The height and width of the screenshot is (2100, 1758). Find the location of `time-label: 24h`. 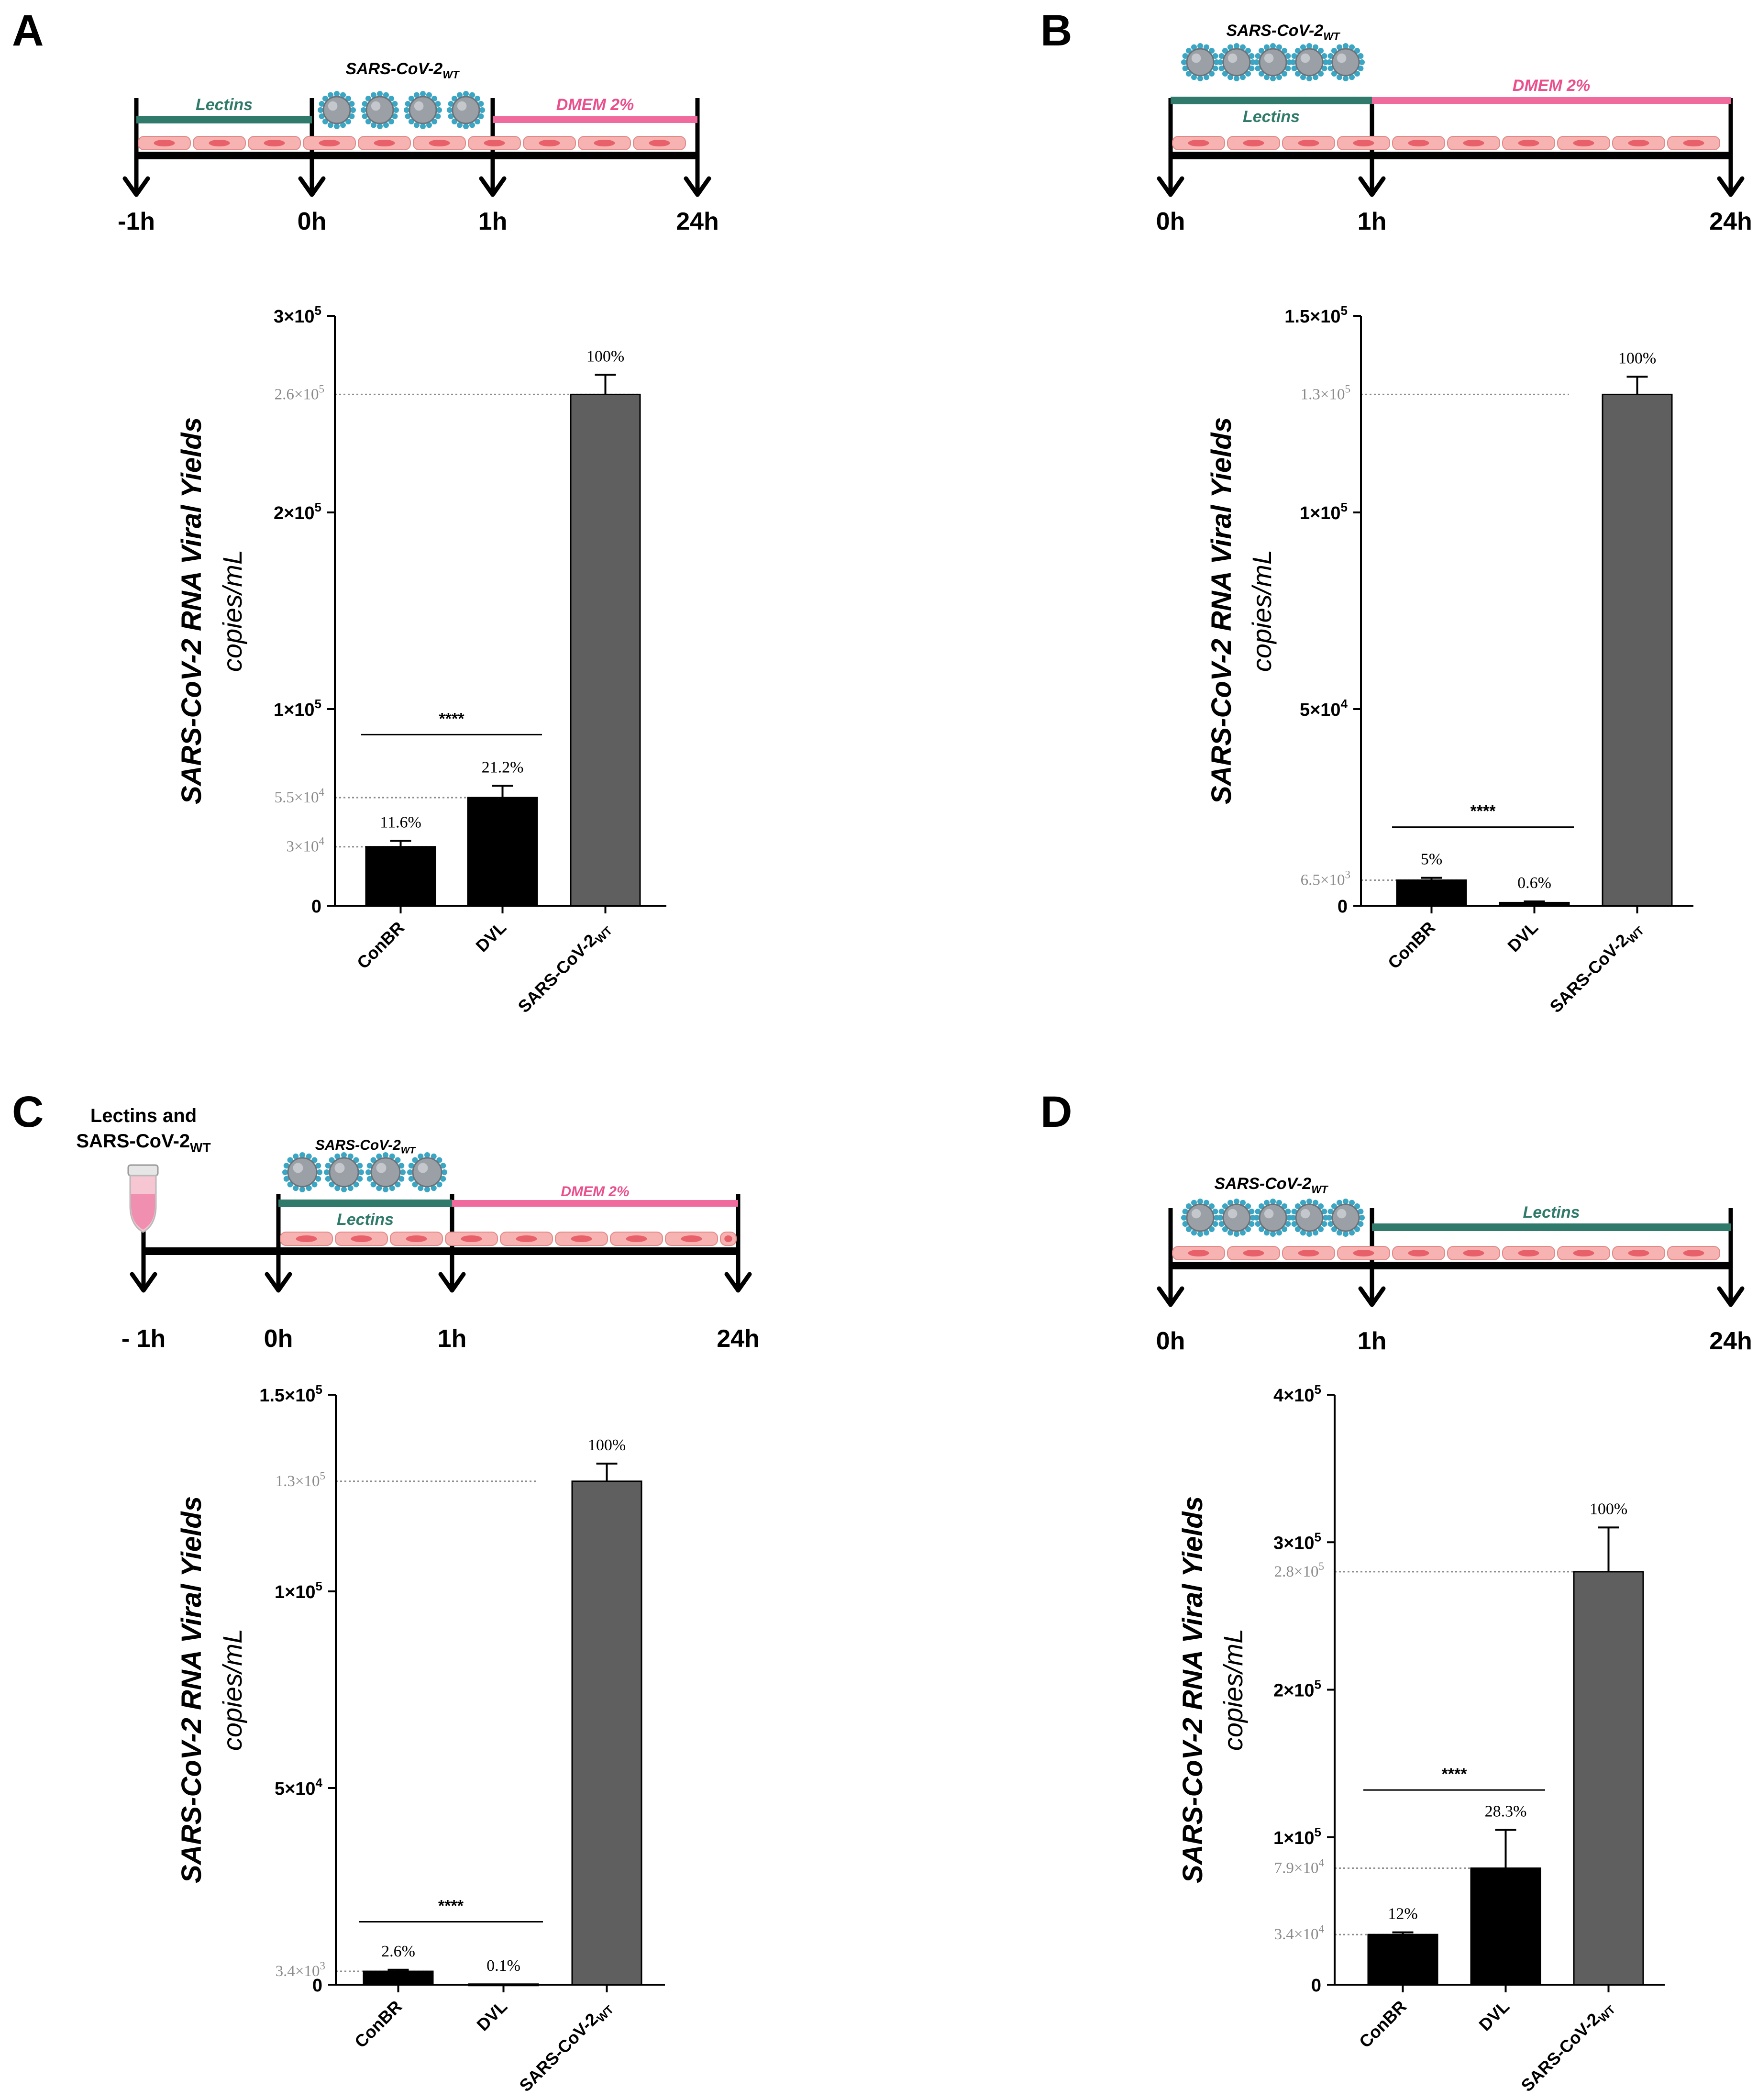

time-label: 24h is located at coordinates (739, 1339).